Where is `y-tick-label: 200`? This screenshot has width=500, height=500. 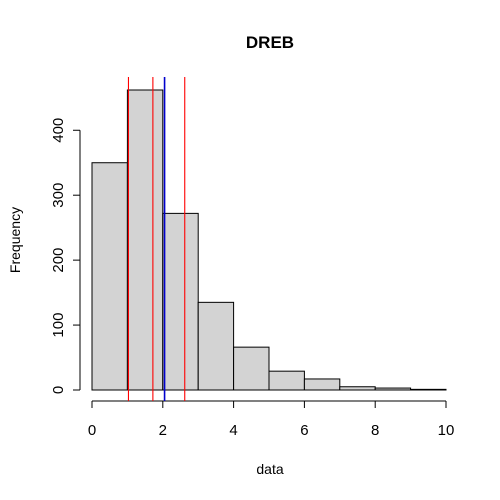
y-tick-label: 200 is located at coordinates (58, 260).